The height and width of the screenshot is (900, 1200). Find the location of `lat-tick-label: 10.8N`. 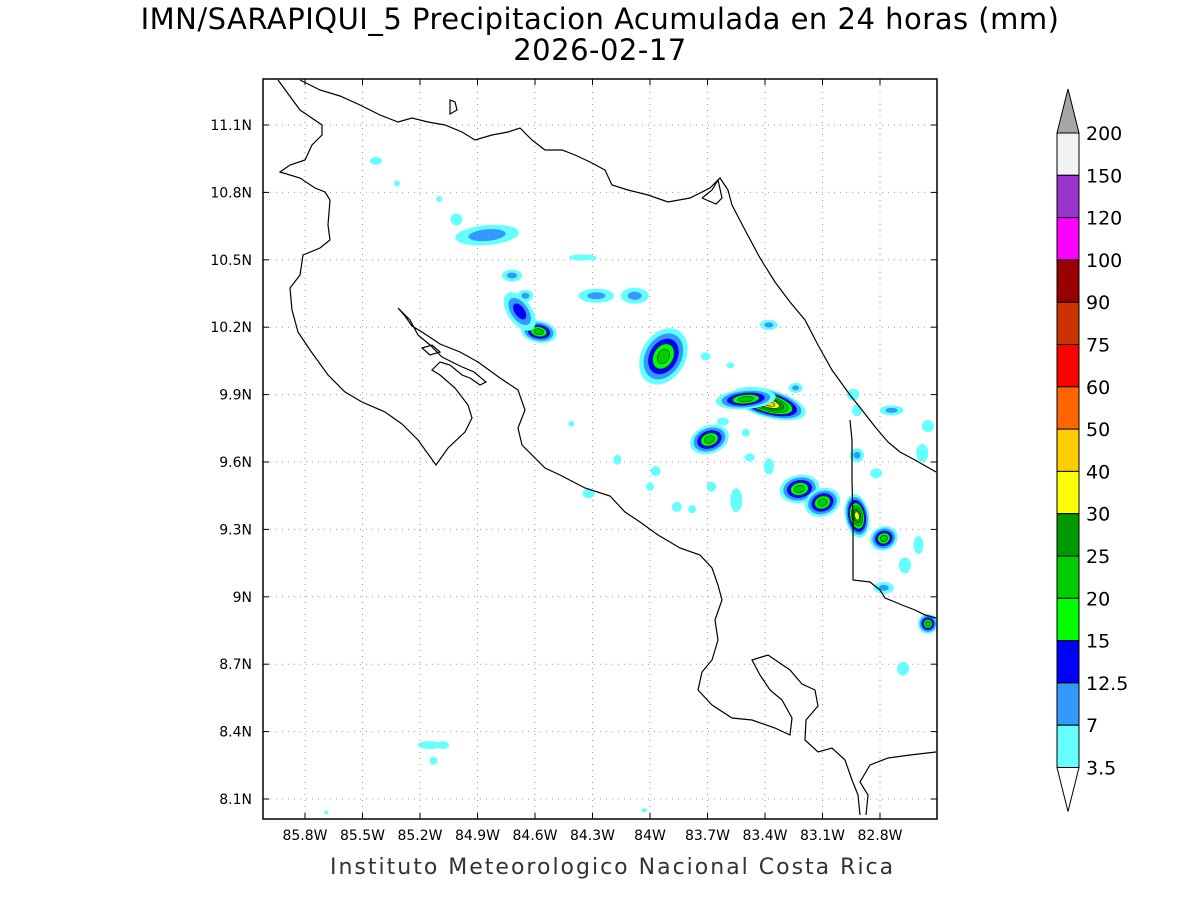

lat-tick-label: 10.8N is located at coordinates (231, 193).